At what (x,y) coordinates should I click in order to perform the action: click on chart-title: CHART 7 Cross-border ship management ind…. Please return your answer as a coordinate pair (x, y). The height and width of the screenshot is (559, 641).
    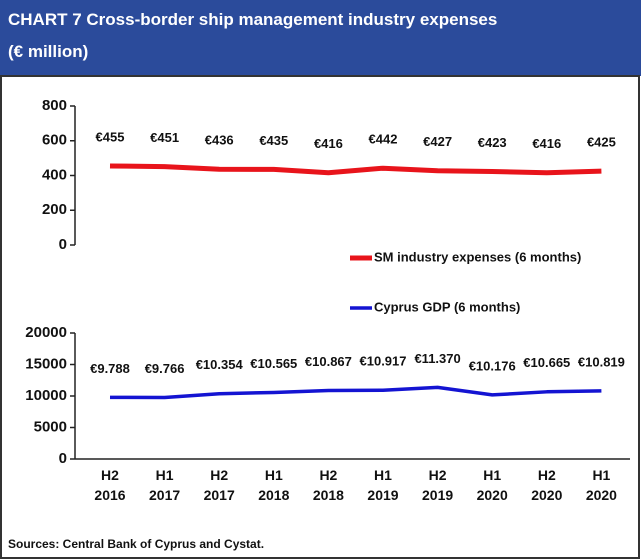
    Looking at the image, I should click on (253, 19).